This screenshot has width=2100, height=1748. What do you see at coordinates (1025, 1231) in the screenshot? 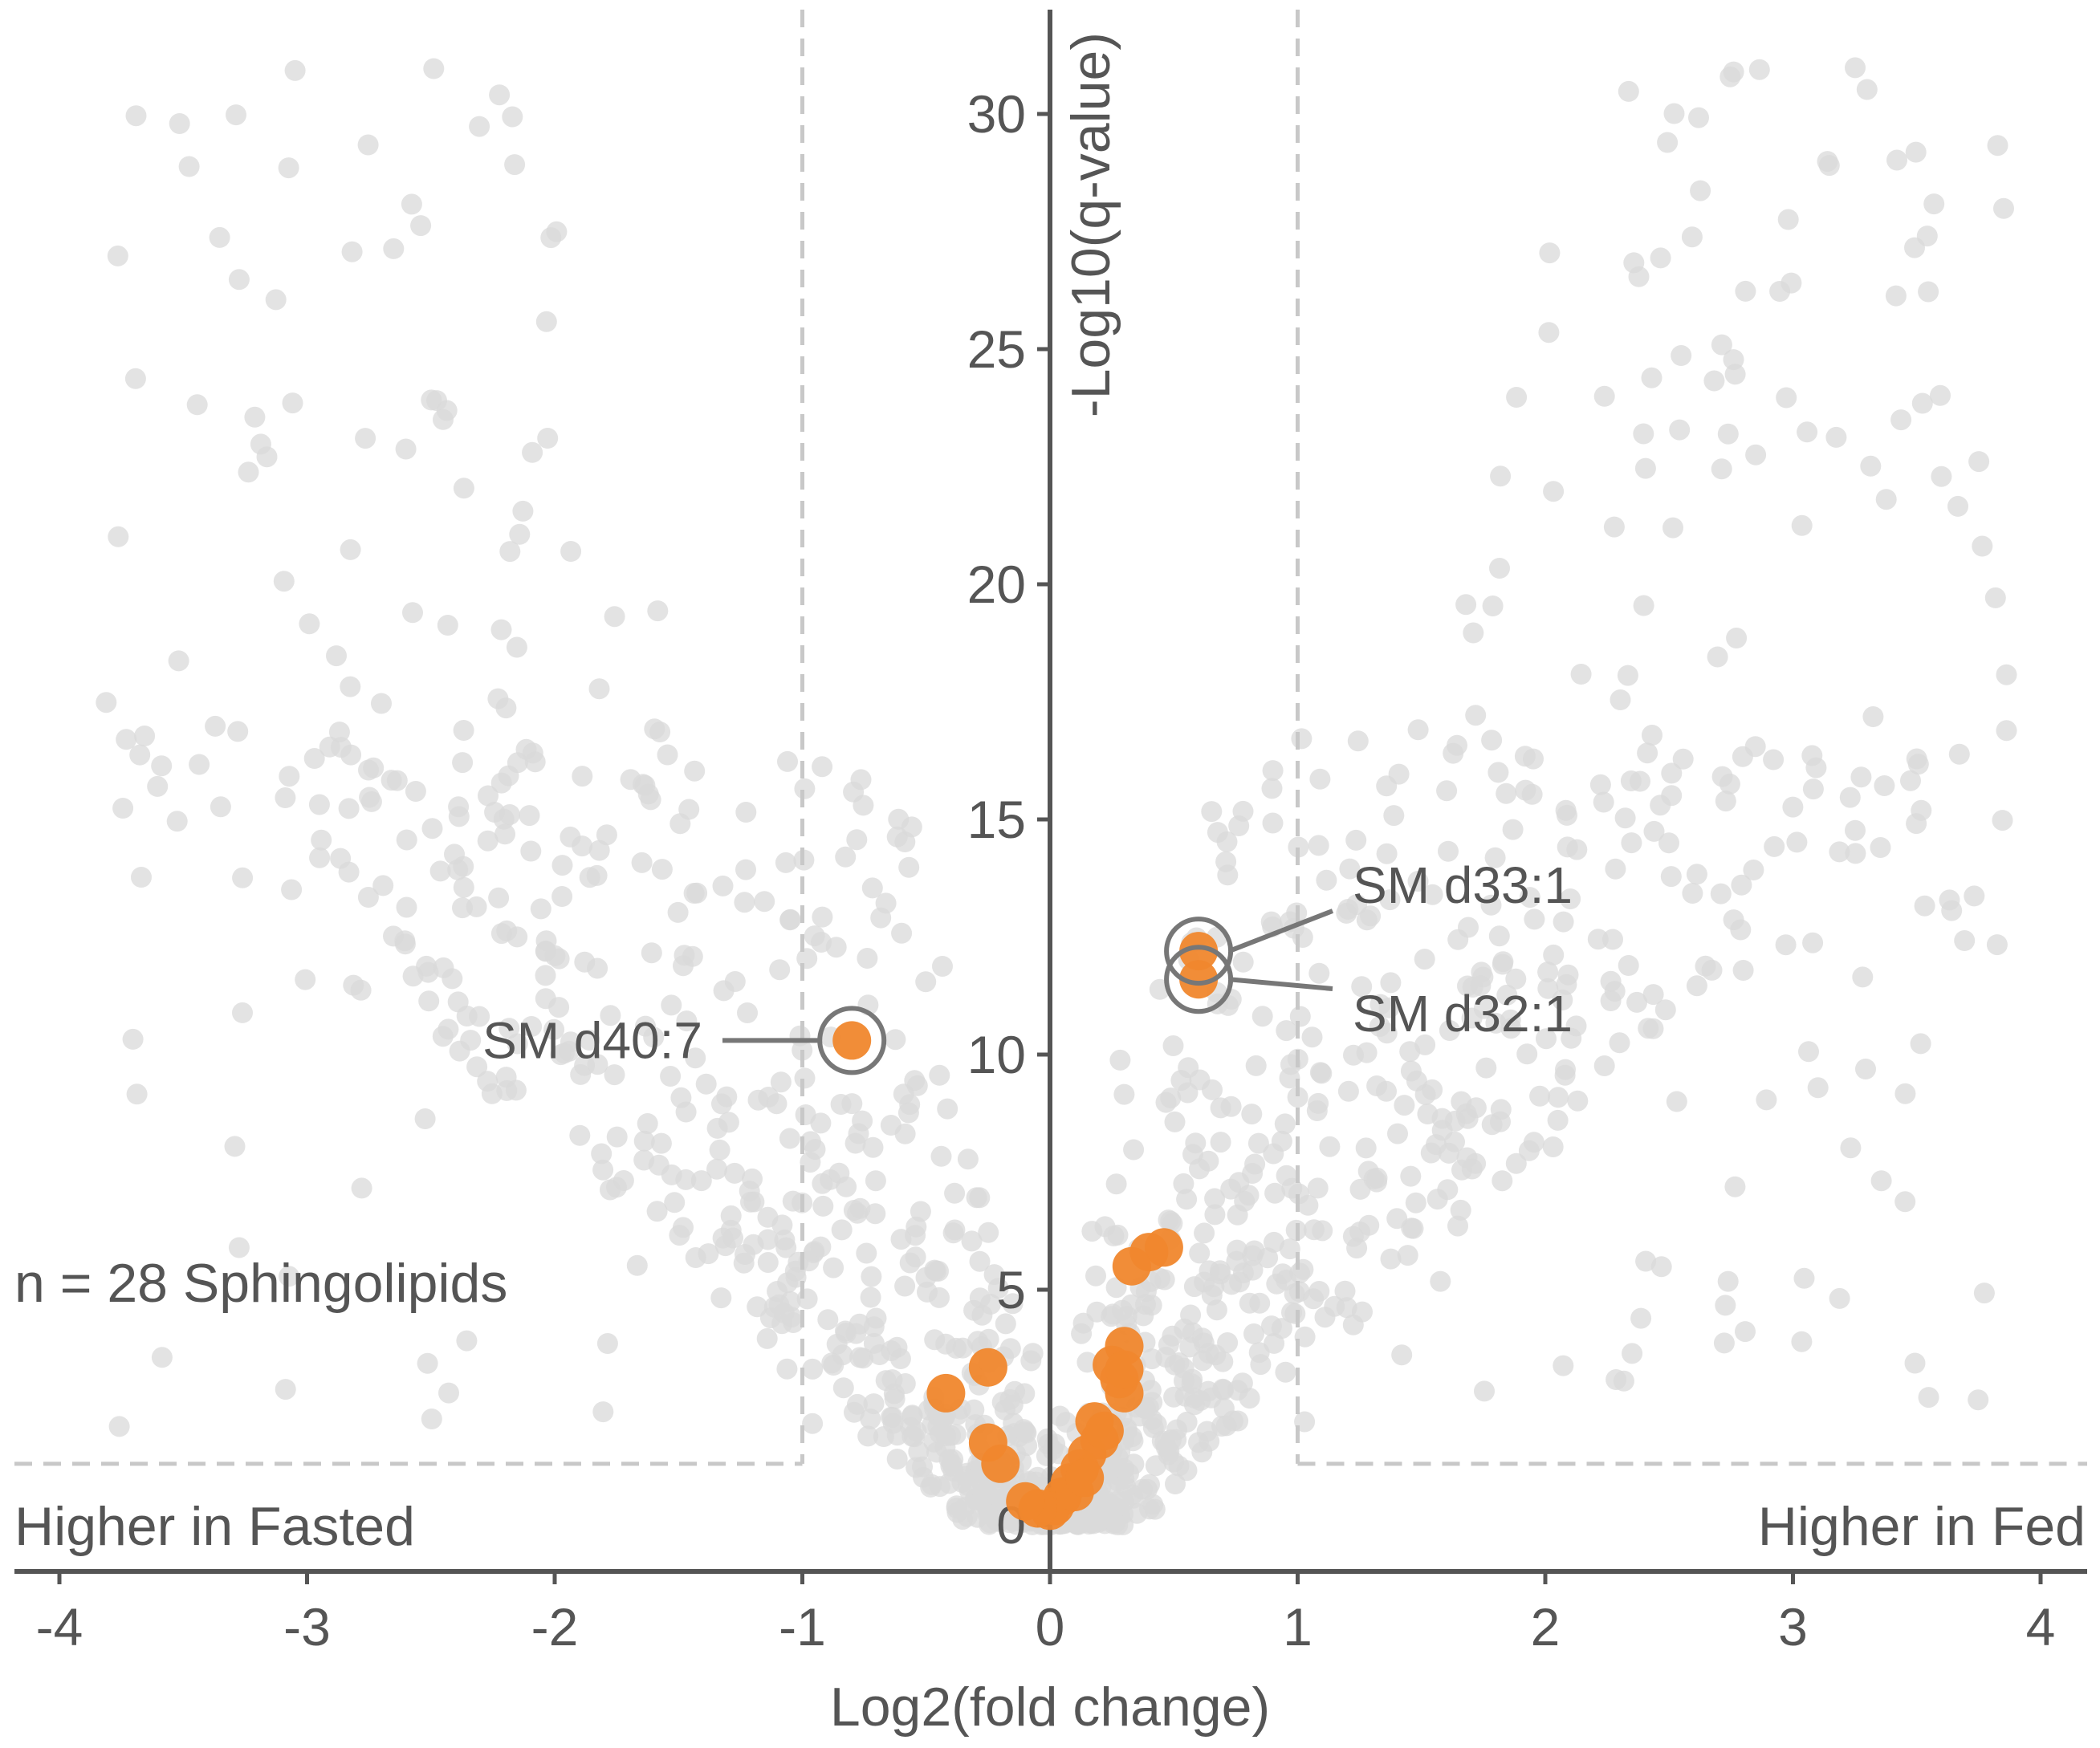
I see `highlight-points-layer` at bounding box center [1025, 1231].